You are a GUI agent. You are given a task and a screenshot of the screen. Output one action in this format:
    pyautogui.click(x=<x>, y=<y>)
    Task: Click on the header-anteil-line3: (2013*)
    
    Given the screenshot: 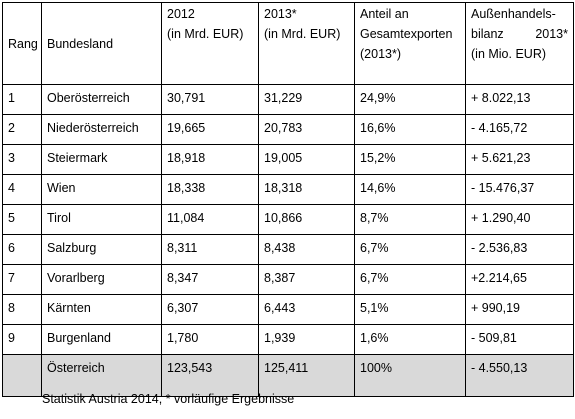 What is the action you would take?
    pyautogui.click(x=380, y=54)
    